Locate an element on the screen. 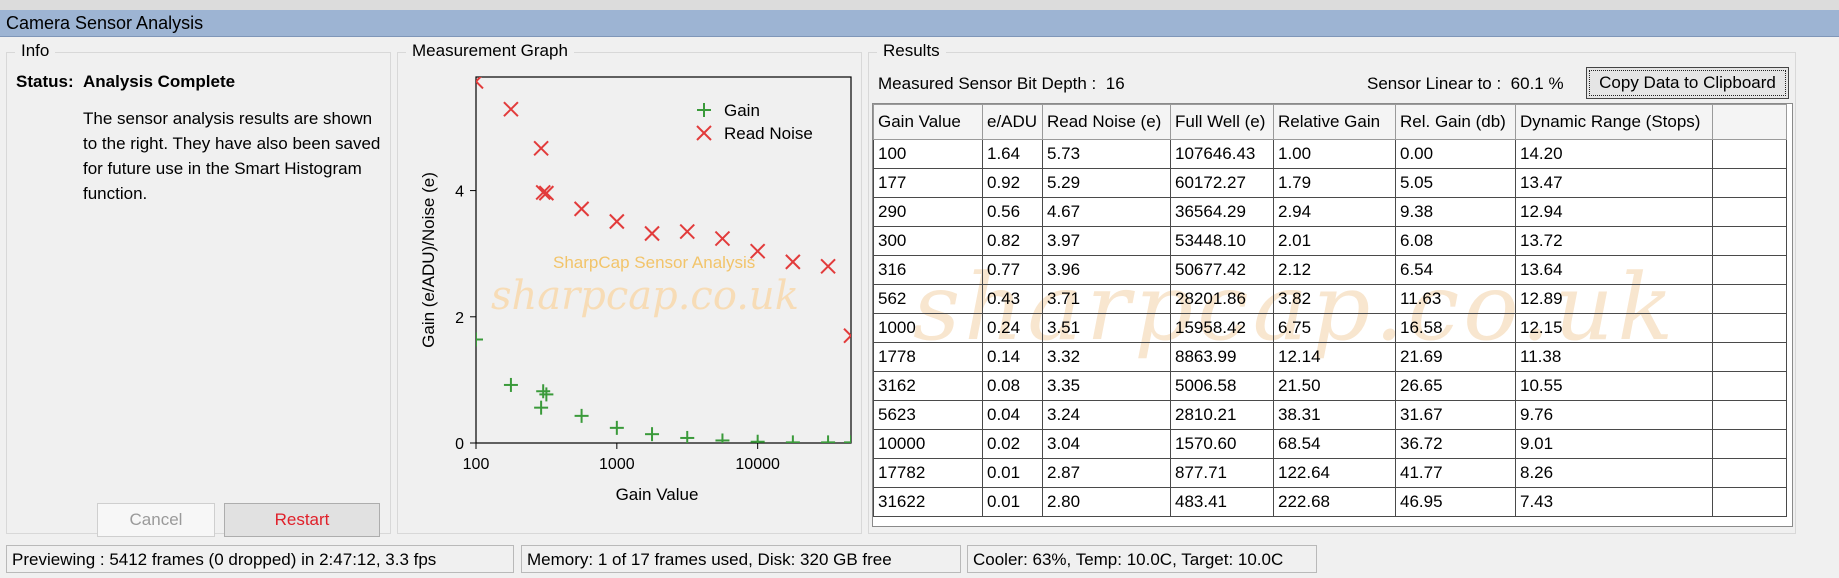 The image size is (1839, 578). table-cell: 36564.29 is located at coordinates (1222, 212).